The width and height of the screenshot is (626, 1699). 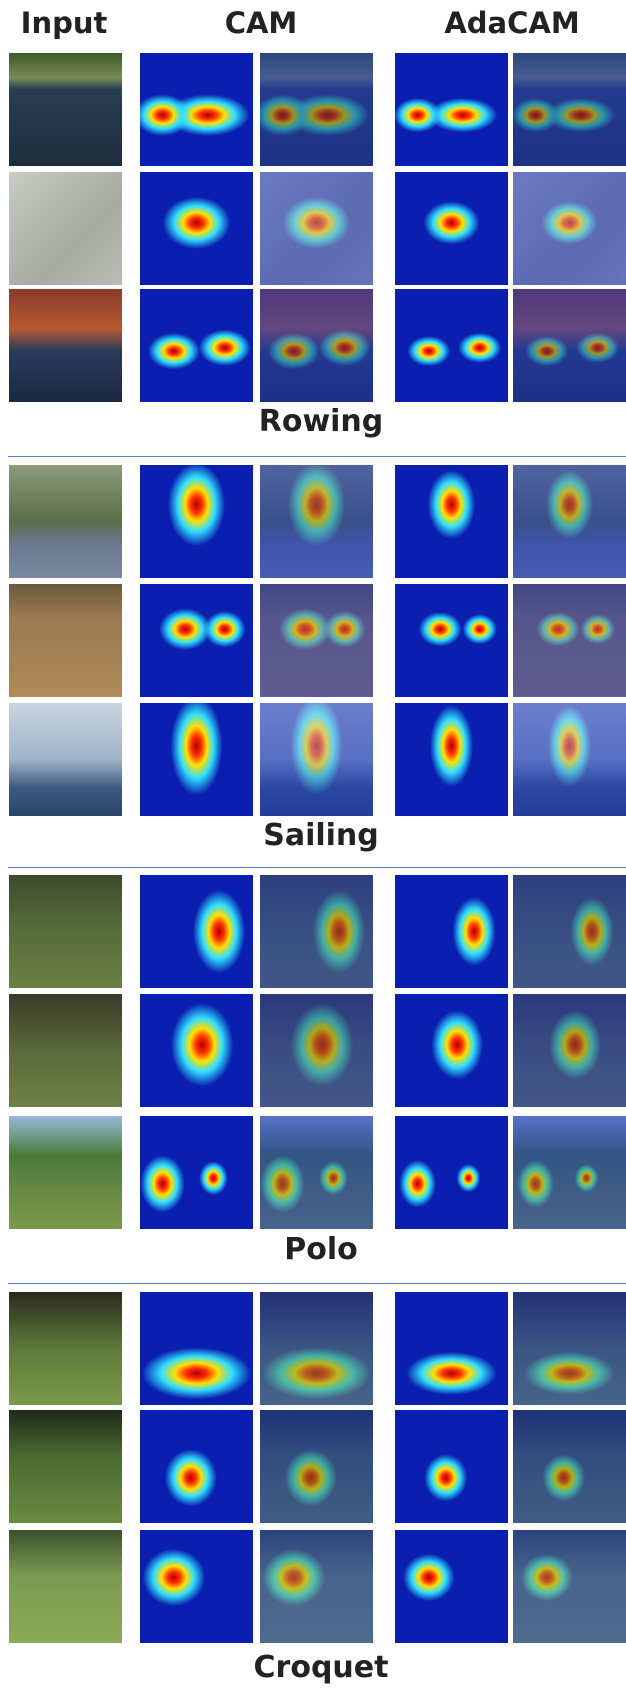 What do you see at coordinates (321, 1250) in the screenshot?
I see `group-label: Polo` at bounding box center [321, 1250].